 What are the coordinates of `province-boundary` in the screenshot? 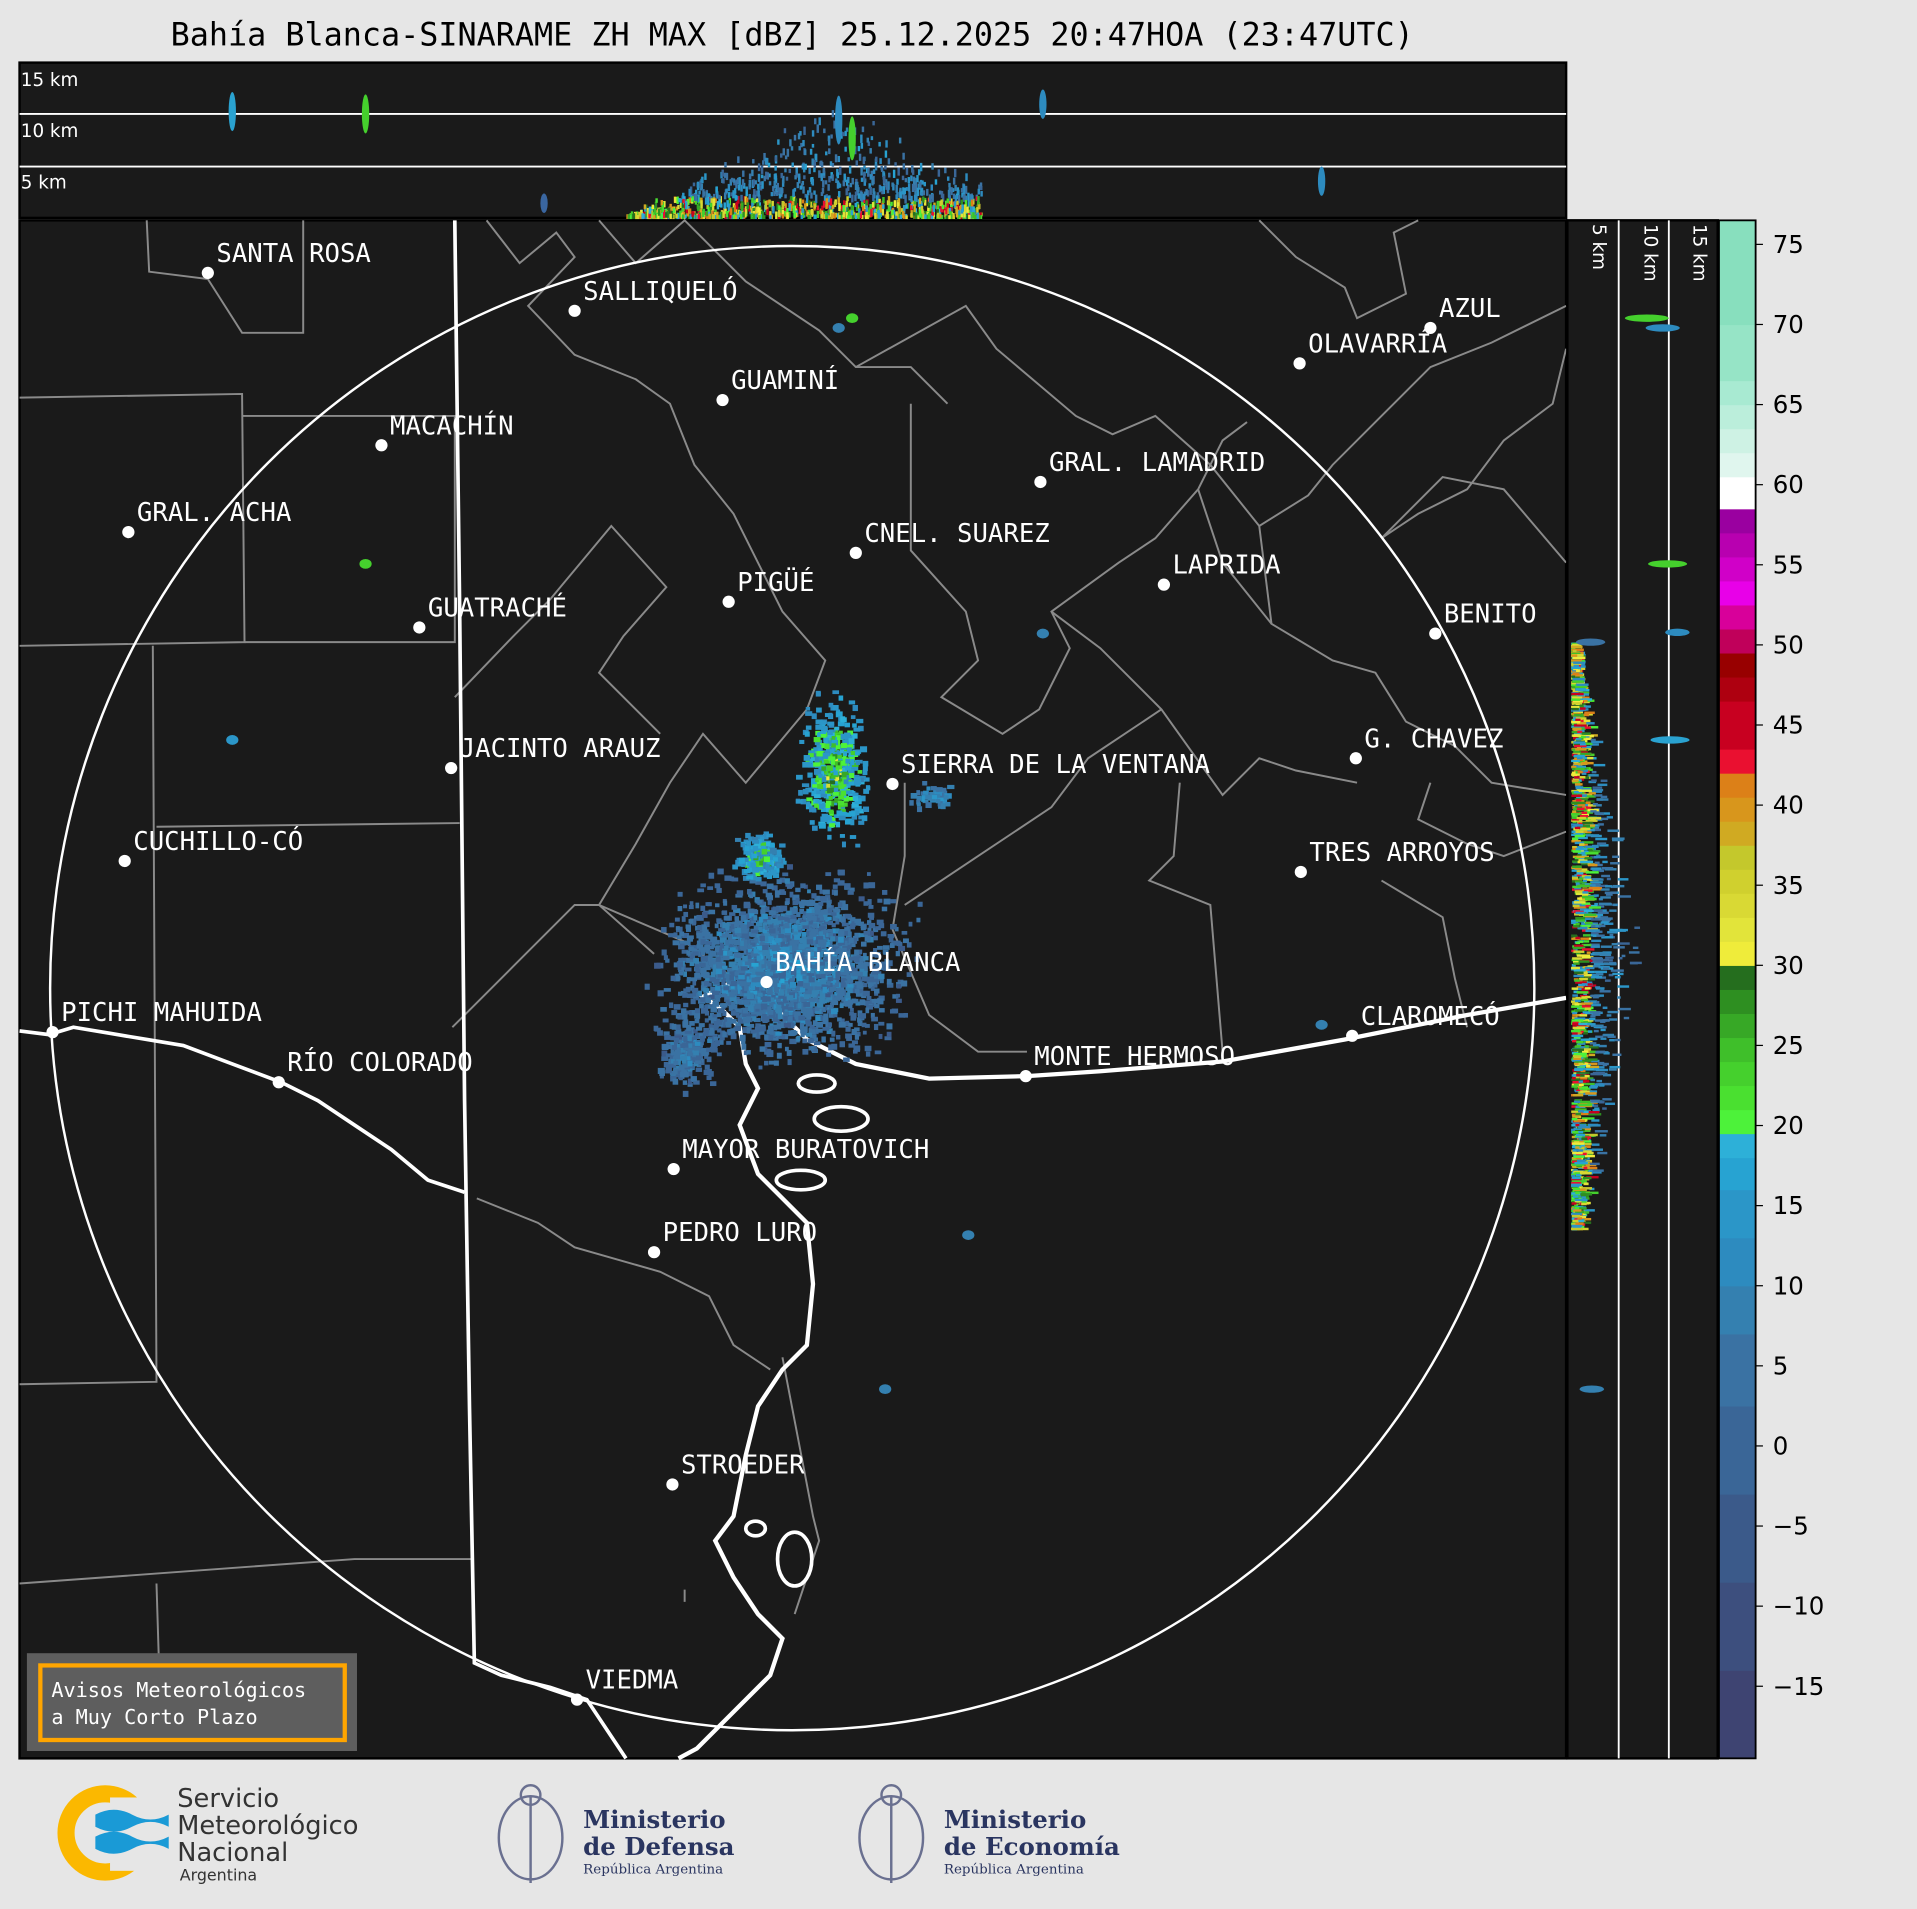 It's located at (540, 990).